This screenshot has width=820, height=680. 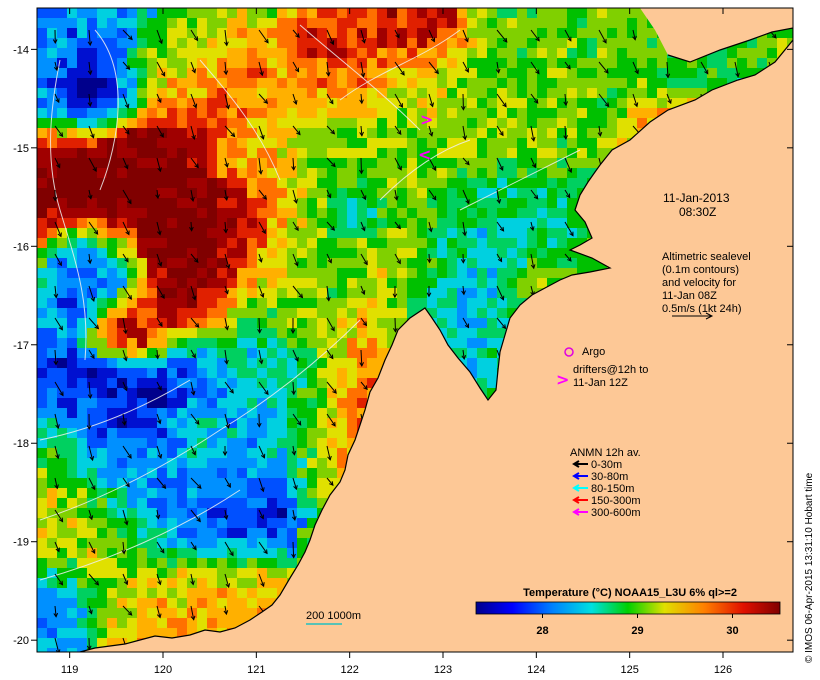 What do you see at coordinates (637, 631) in the screenshot?
I see `colorbar-tick-label: 29` at bounding box center [637, 631].